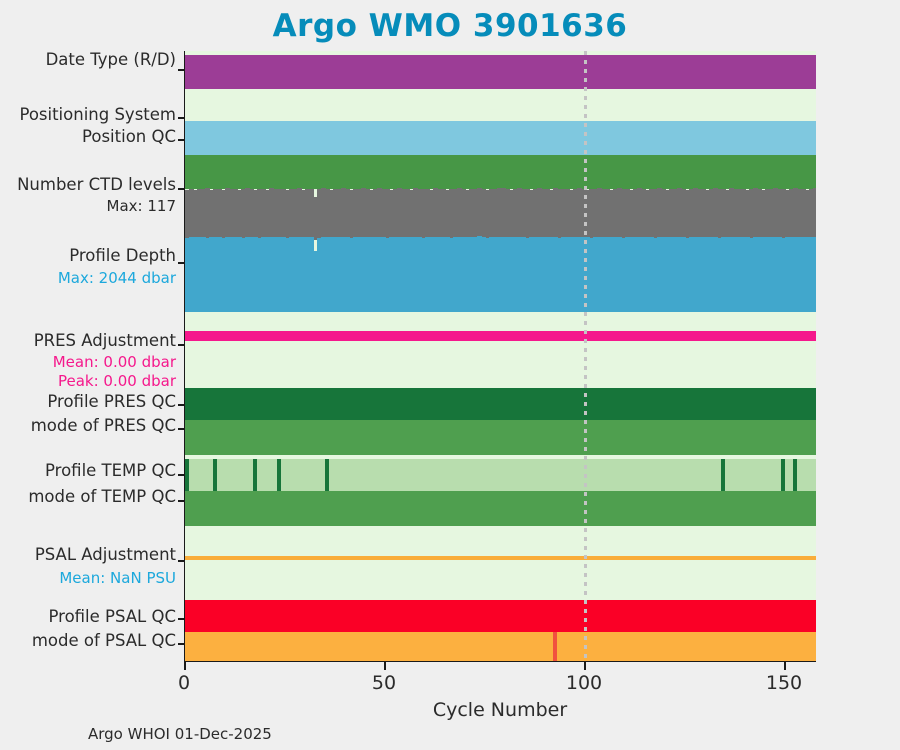  What do you see at coordinates (181, 619) in the screenshot?
I see `y-tick-profile-psal-qc` at bounding box center [181, 619].